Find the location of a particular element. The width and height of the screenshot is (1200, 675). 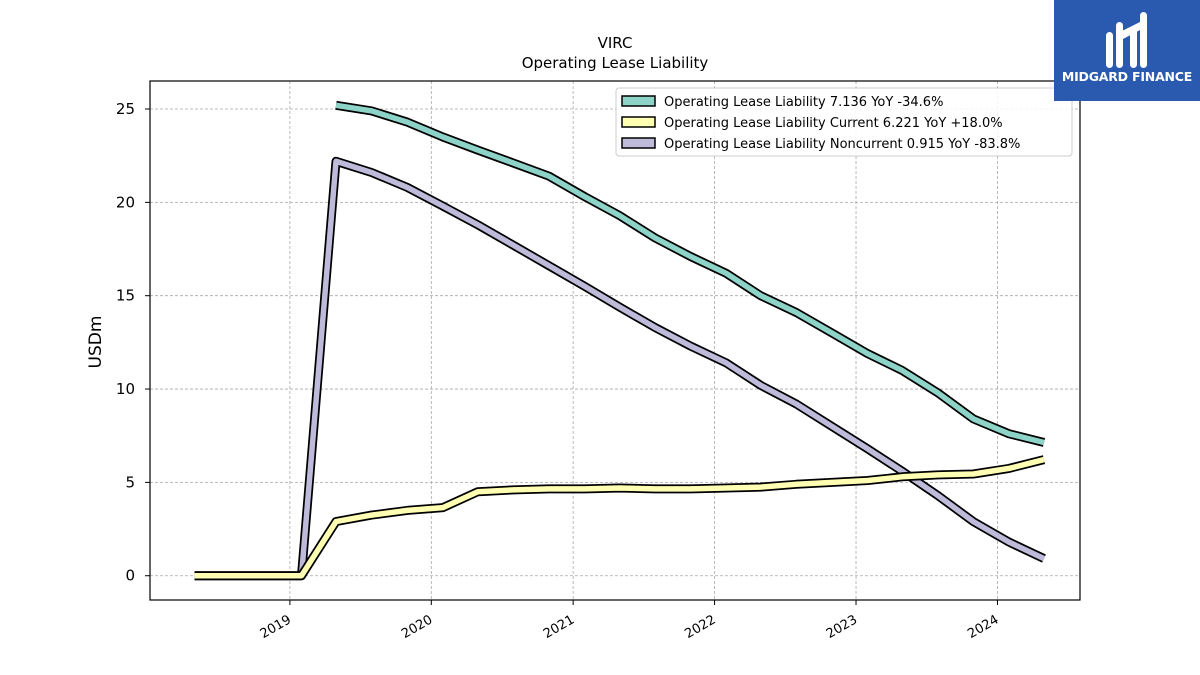

y-tick-label: 25 is located at coordinates (125, 109).